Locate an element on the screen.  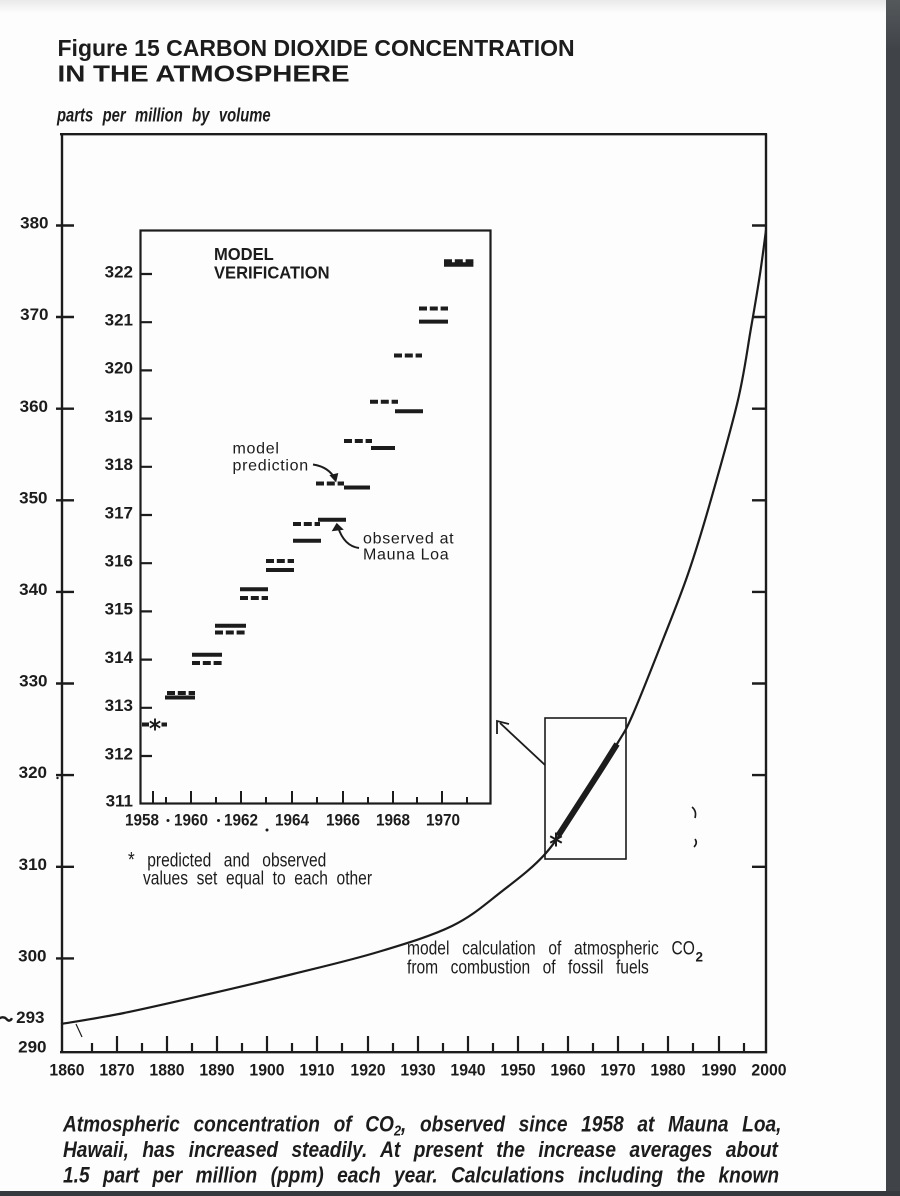
svg-text: 350 is located at coordinates (33, 497).